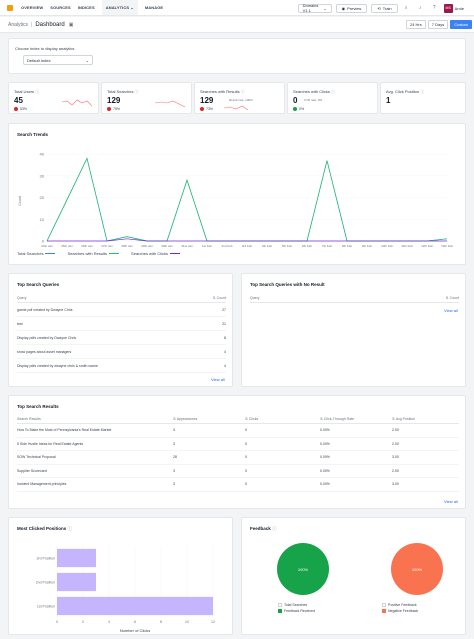  I want to click on query-count: 4, so click(225, 365).